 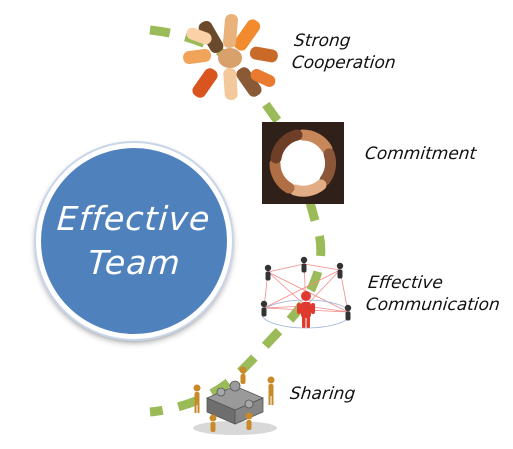 What do you see at coordinates (345, 52) in the screenshot?
I see `item-label-strong-cooperation: Strong Cooperation` at bounding box center [345, 52].